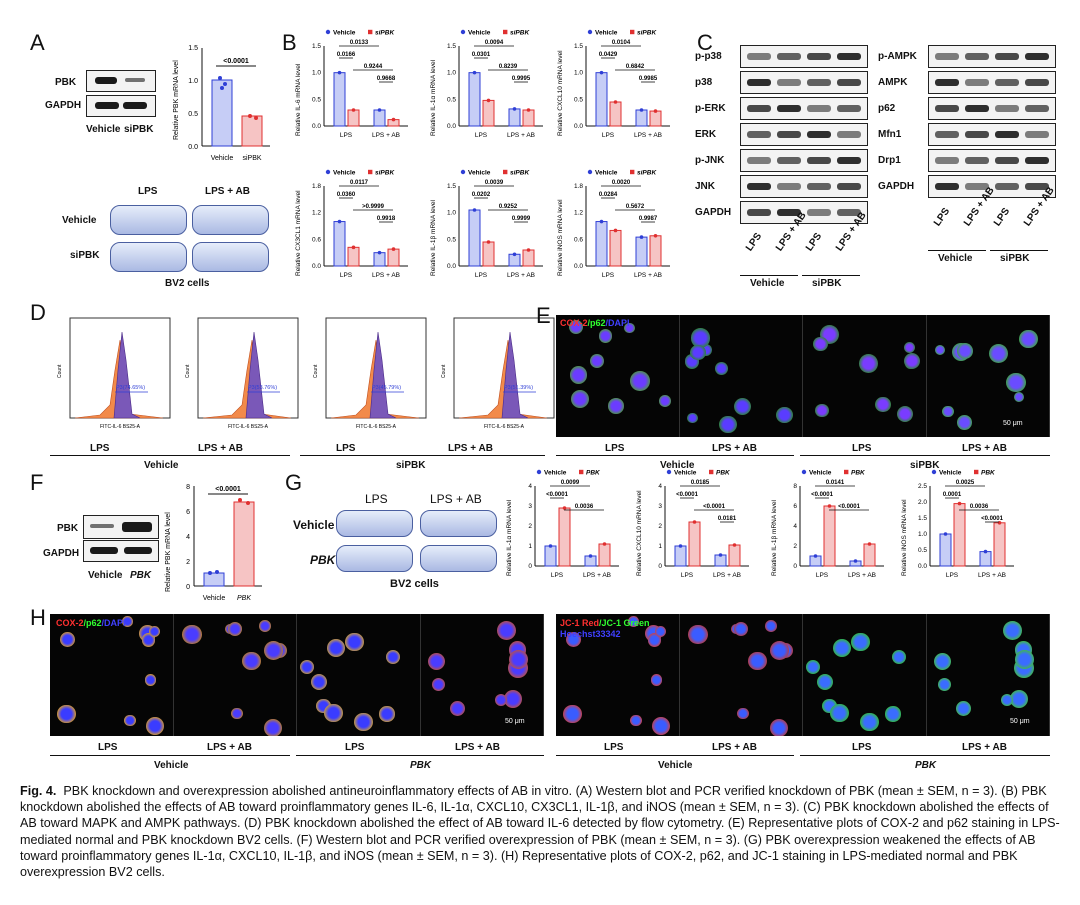 The width and height of the screenshot is (1080, 905). Describe the element at coordinates (316, 371) in the screenshot. I see `axis-label: Count` at that location.